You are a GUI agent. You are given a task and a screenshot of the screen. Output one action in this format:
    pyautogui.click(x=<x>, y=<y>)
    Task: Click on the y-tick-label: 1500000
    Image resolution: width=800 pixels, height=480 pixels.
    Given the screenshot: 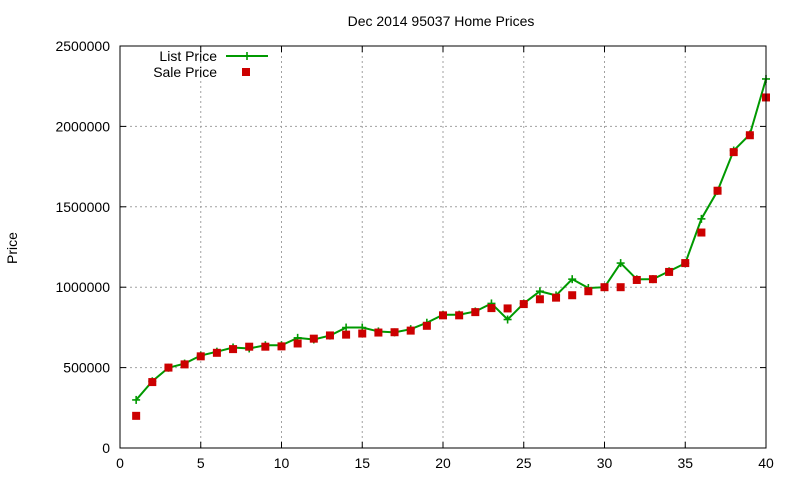 What is the action you would take?
    pyautogui.click(x=82, y=207)
    